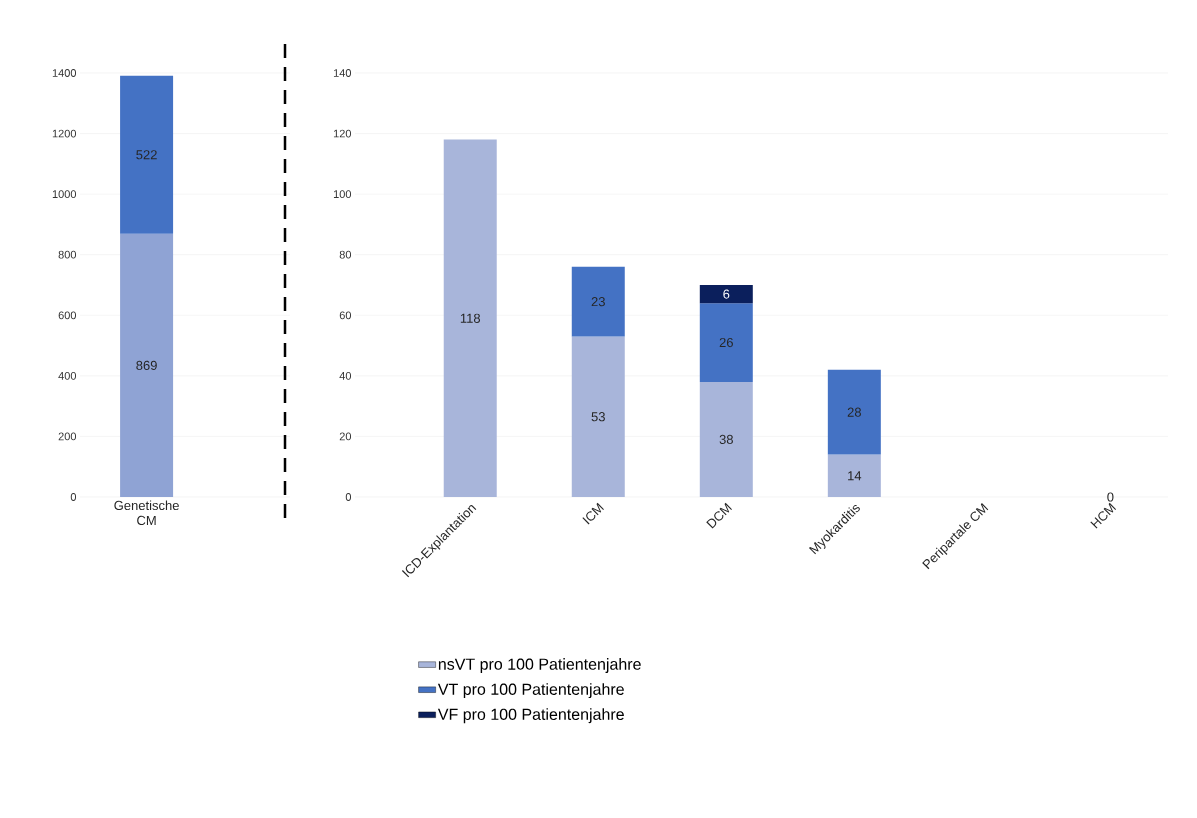 This screenshot has height=818, width=1197. What do you see at coordinates (345, 254) in the screenshot?
I see `y-tick-label: 80` at bounding box center [345, 254].